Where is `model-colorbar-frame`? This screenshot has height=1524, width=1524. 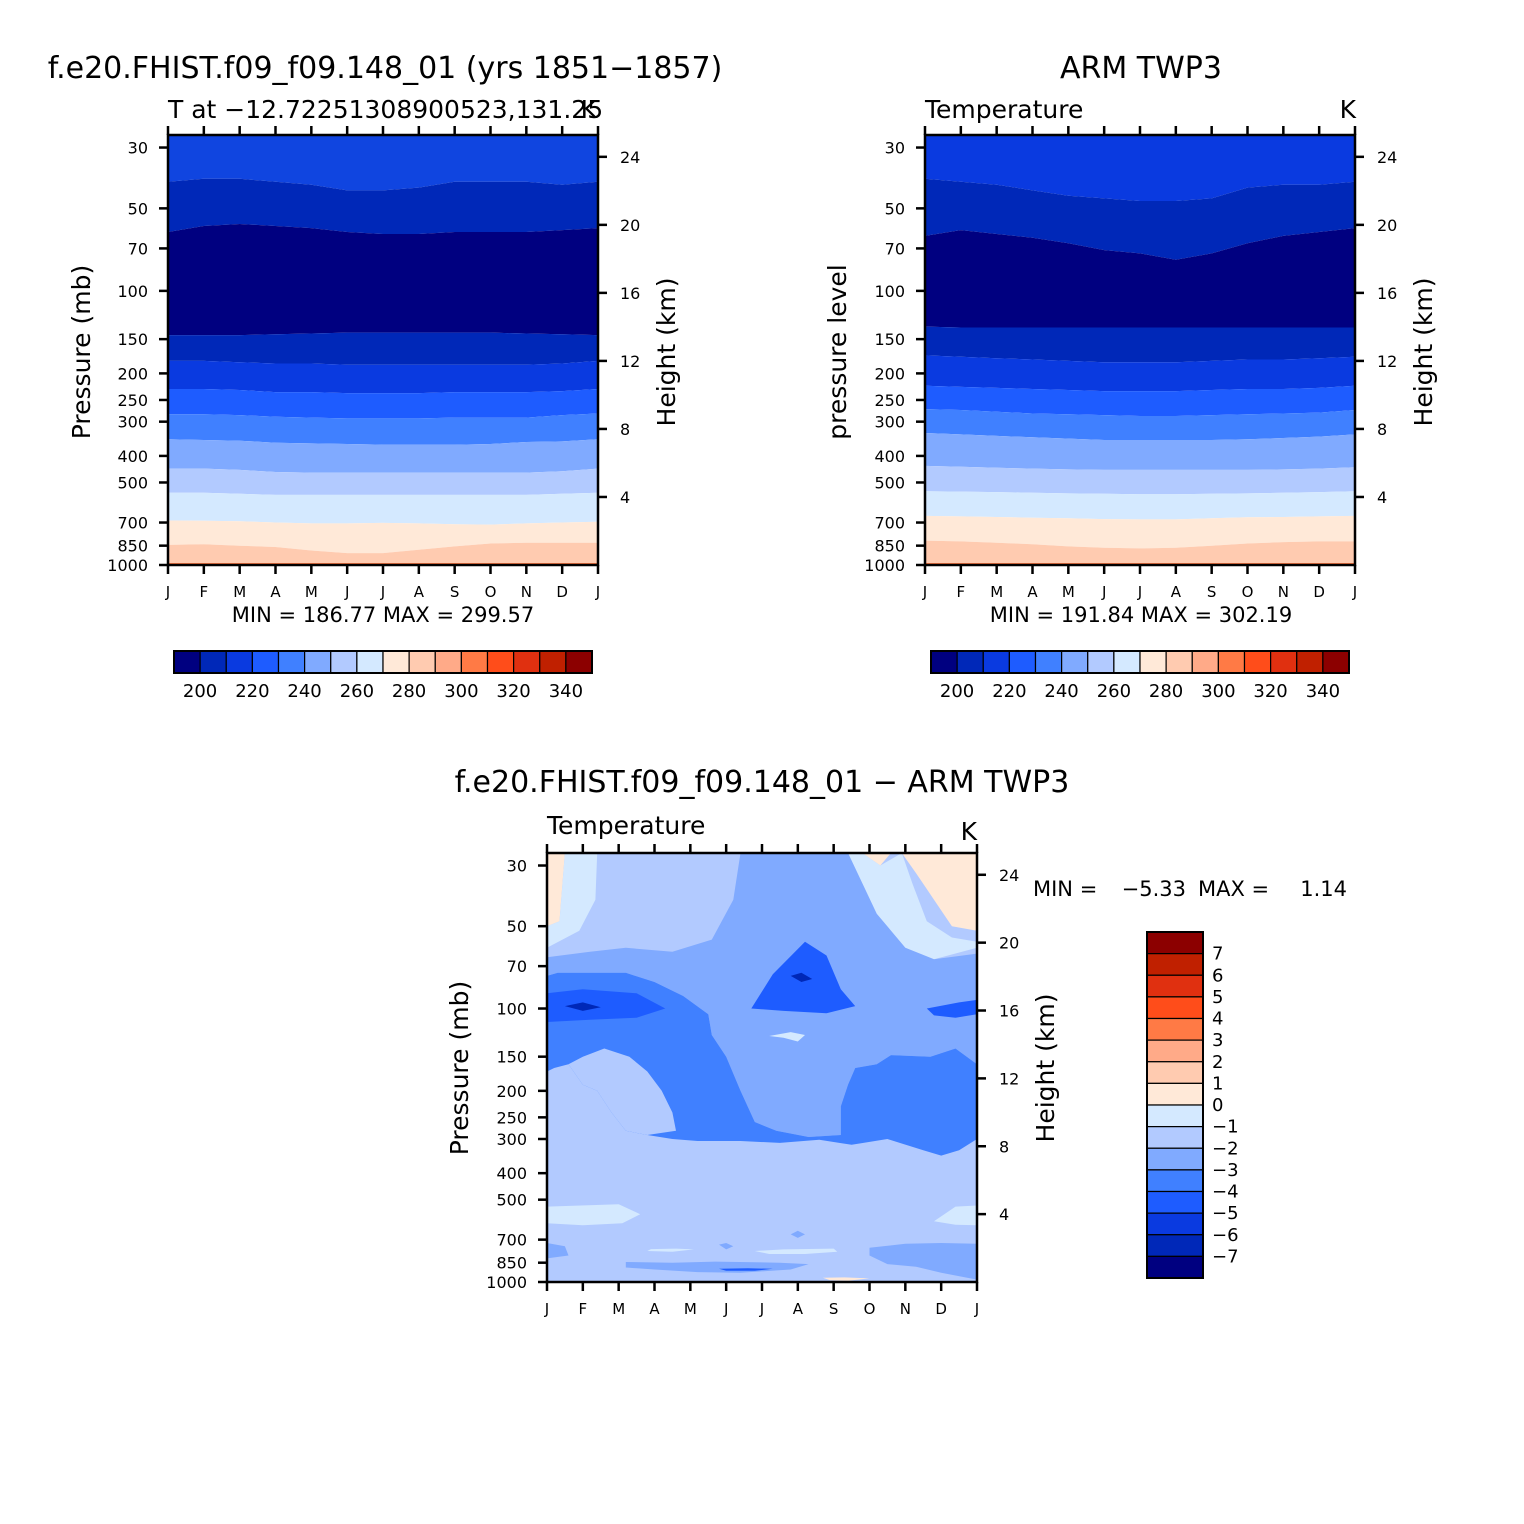
model-colorbar-frame is located at coordinates (383, 662).